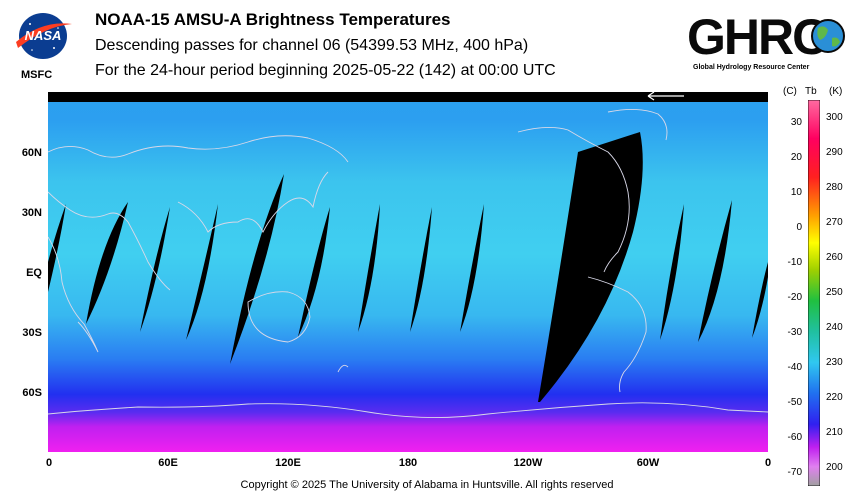 This screenshot has height=502, width=854. What do you see at coordinates (648, 463) in the screenshot?
I see `lon-label-60w: 60W` at bounding box center [648, 463].